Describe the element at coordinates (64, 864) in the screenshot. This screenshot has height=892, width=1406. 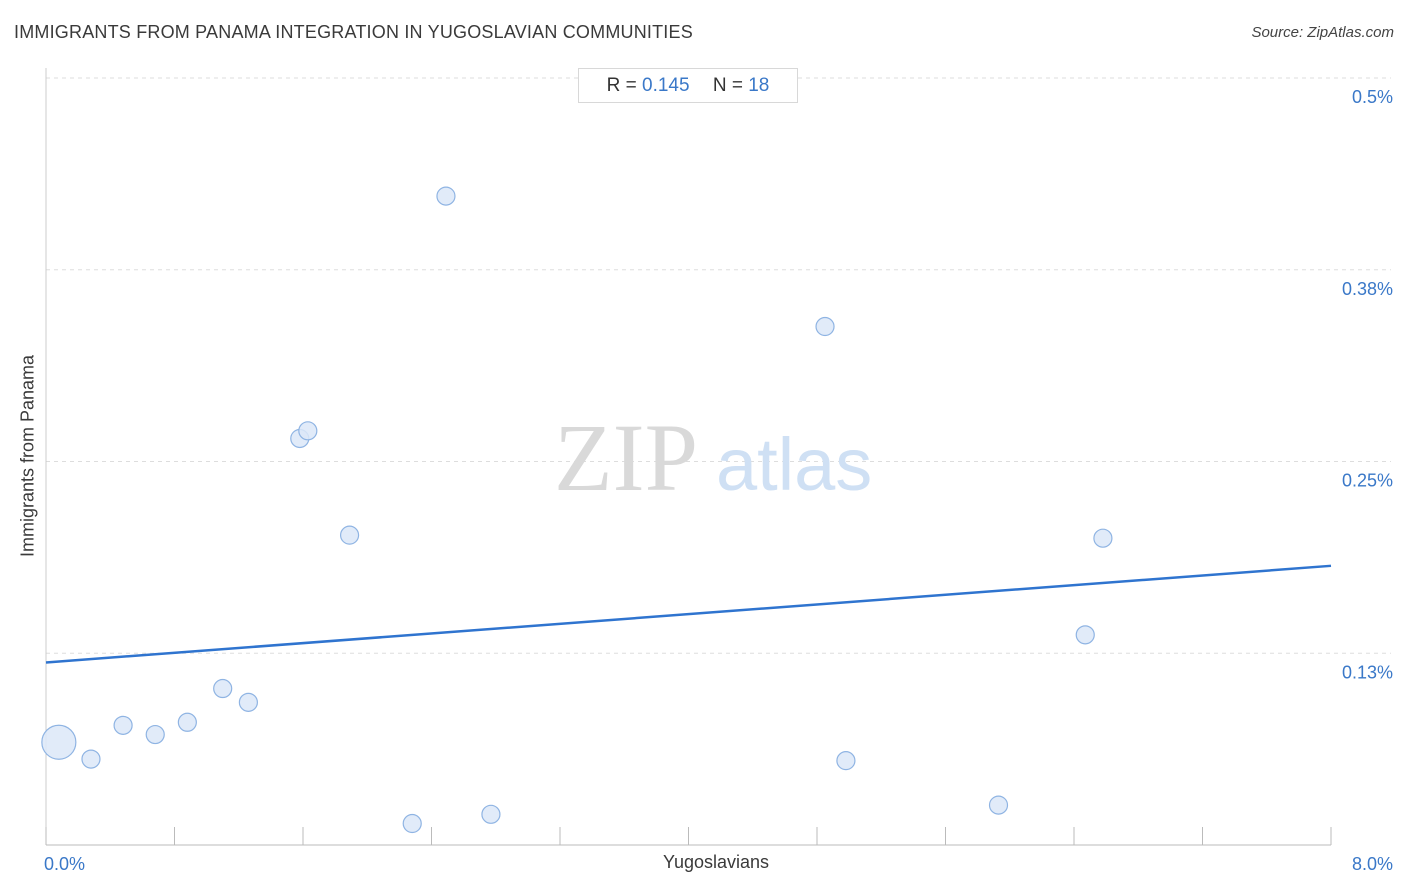
I see `x-tick-label: 0.0%` at that location.